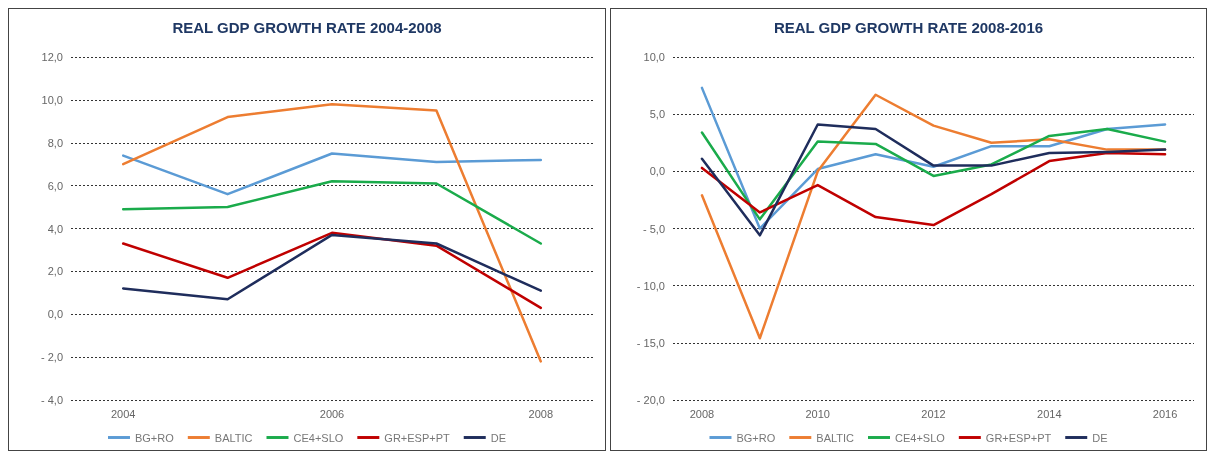 Image resolution: width=1215 pixels, height=459 pixels. Describe the element at coordinates (650, 342) in the screenshot. I see `y-tick-label: - 15,0` at that location.